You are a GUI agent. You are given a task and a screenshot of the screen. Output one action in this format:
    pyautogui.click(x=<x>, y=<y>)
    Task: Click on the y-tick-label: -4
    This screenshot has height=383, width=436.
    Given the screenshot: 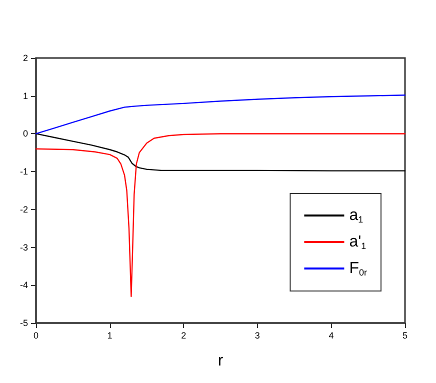 What is the action you would take?
    pyautogui.click(x=24, y=285)
    